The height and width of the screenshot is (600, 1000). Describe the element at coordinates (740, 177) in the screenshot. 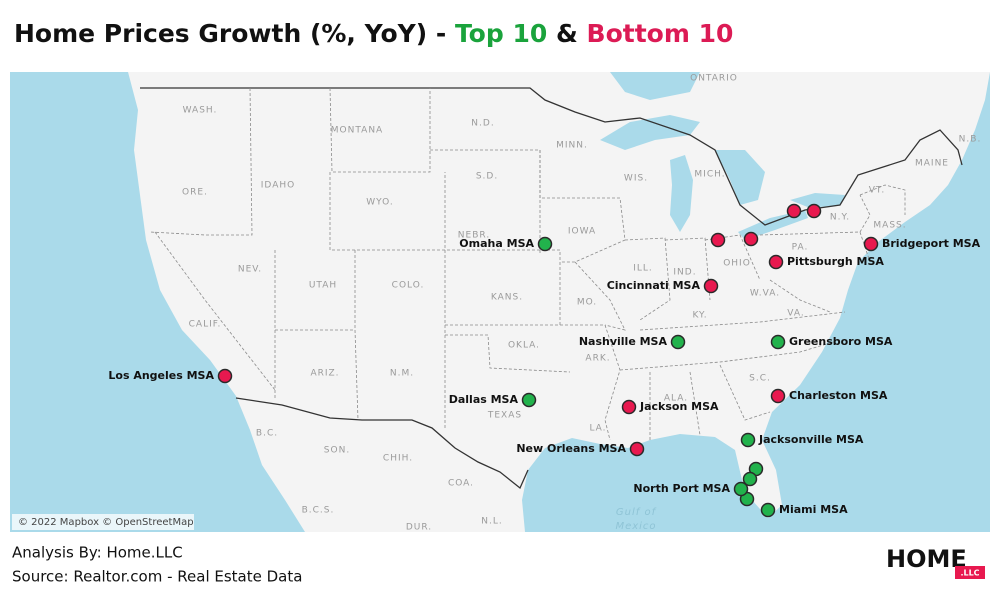

I see `lake-huron` at that location.